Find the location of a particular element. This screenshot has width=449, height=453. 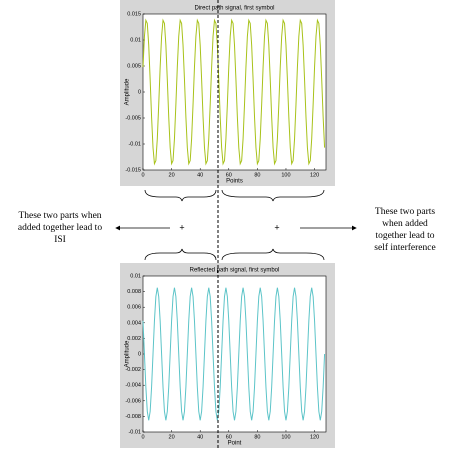

y-tick-label: -0.004 is located at coordinates (133, 386).